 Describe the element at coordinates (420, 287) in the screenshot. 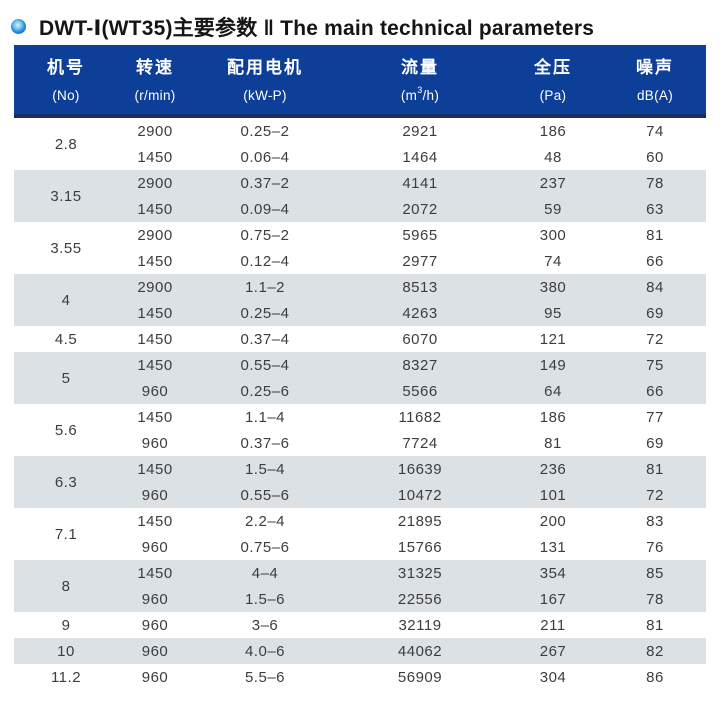

I see `cell-flow: 8513` at that location.